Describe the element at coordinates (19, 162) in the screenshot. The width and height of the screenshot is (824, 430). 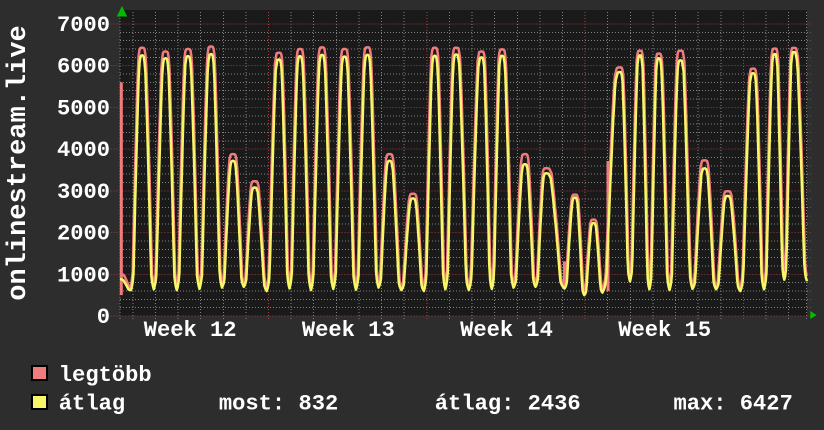
I see `svg-text: onlinestream.live` at that location.